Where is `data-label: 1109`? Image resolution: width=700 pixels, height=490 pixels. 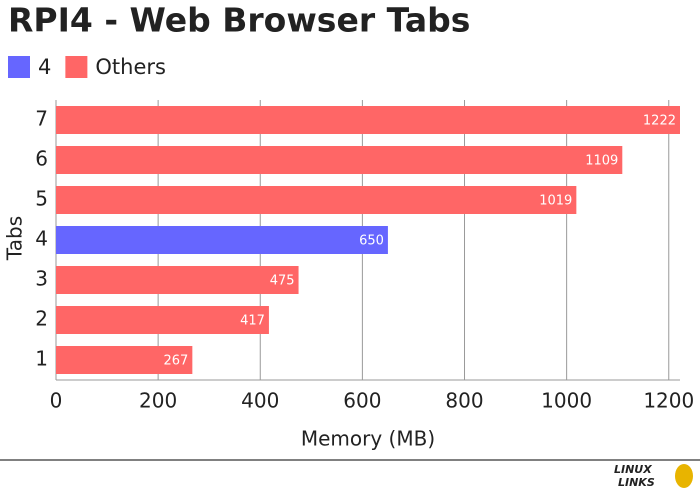 data-label: 1109 is located at coordinates (601, 161).